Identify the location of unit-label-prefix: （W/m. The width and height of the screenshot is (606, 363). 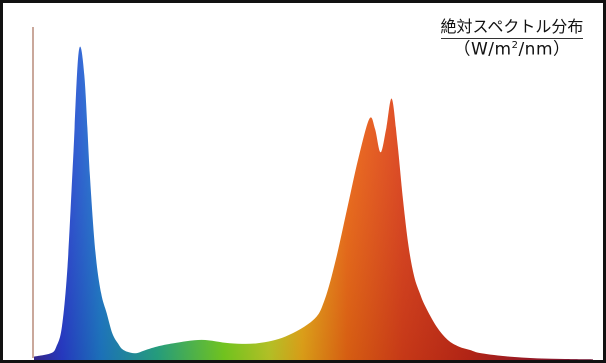
(482, 50).